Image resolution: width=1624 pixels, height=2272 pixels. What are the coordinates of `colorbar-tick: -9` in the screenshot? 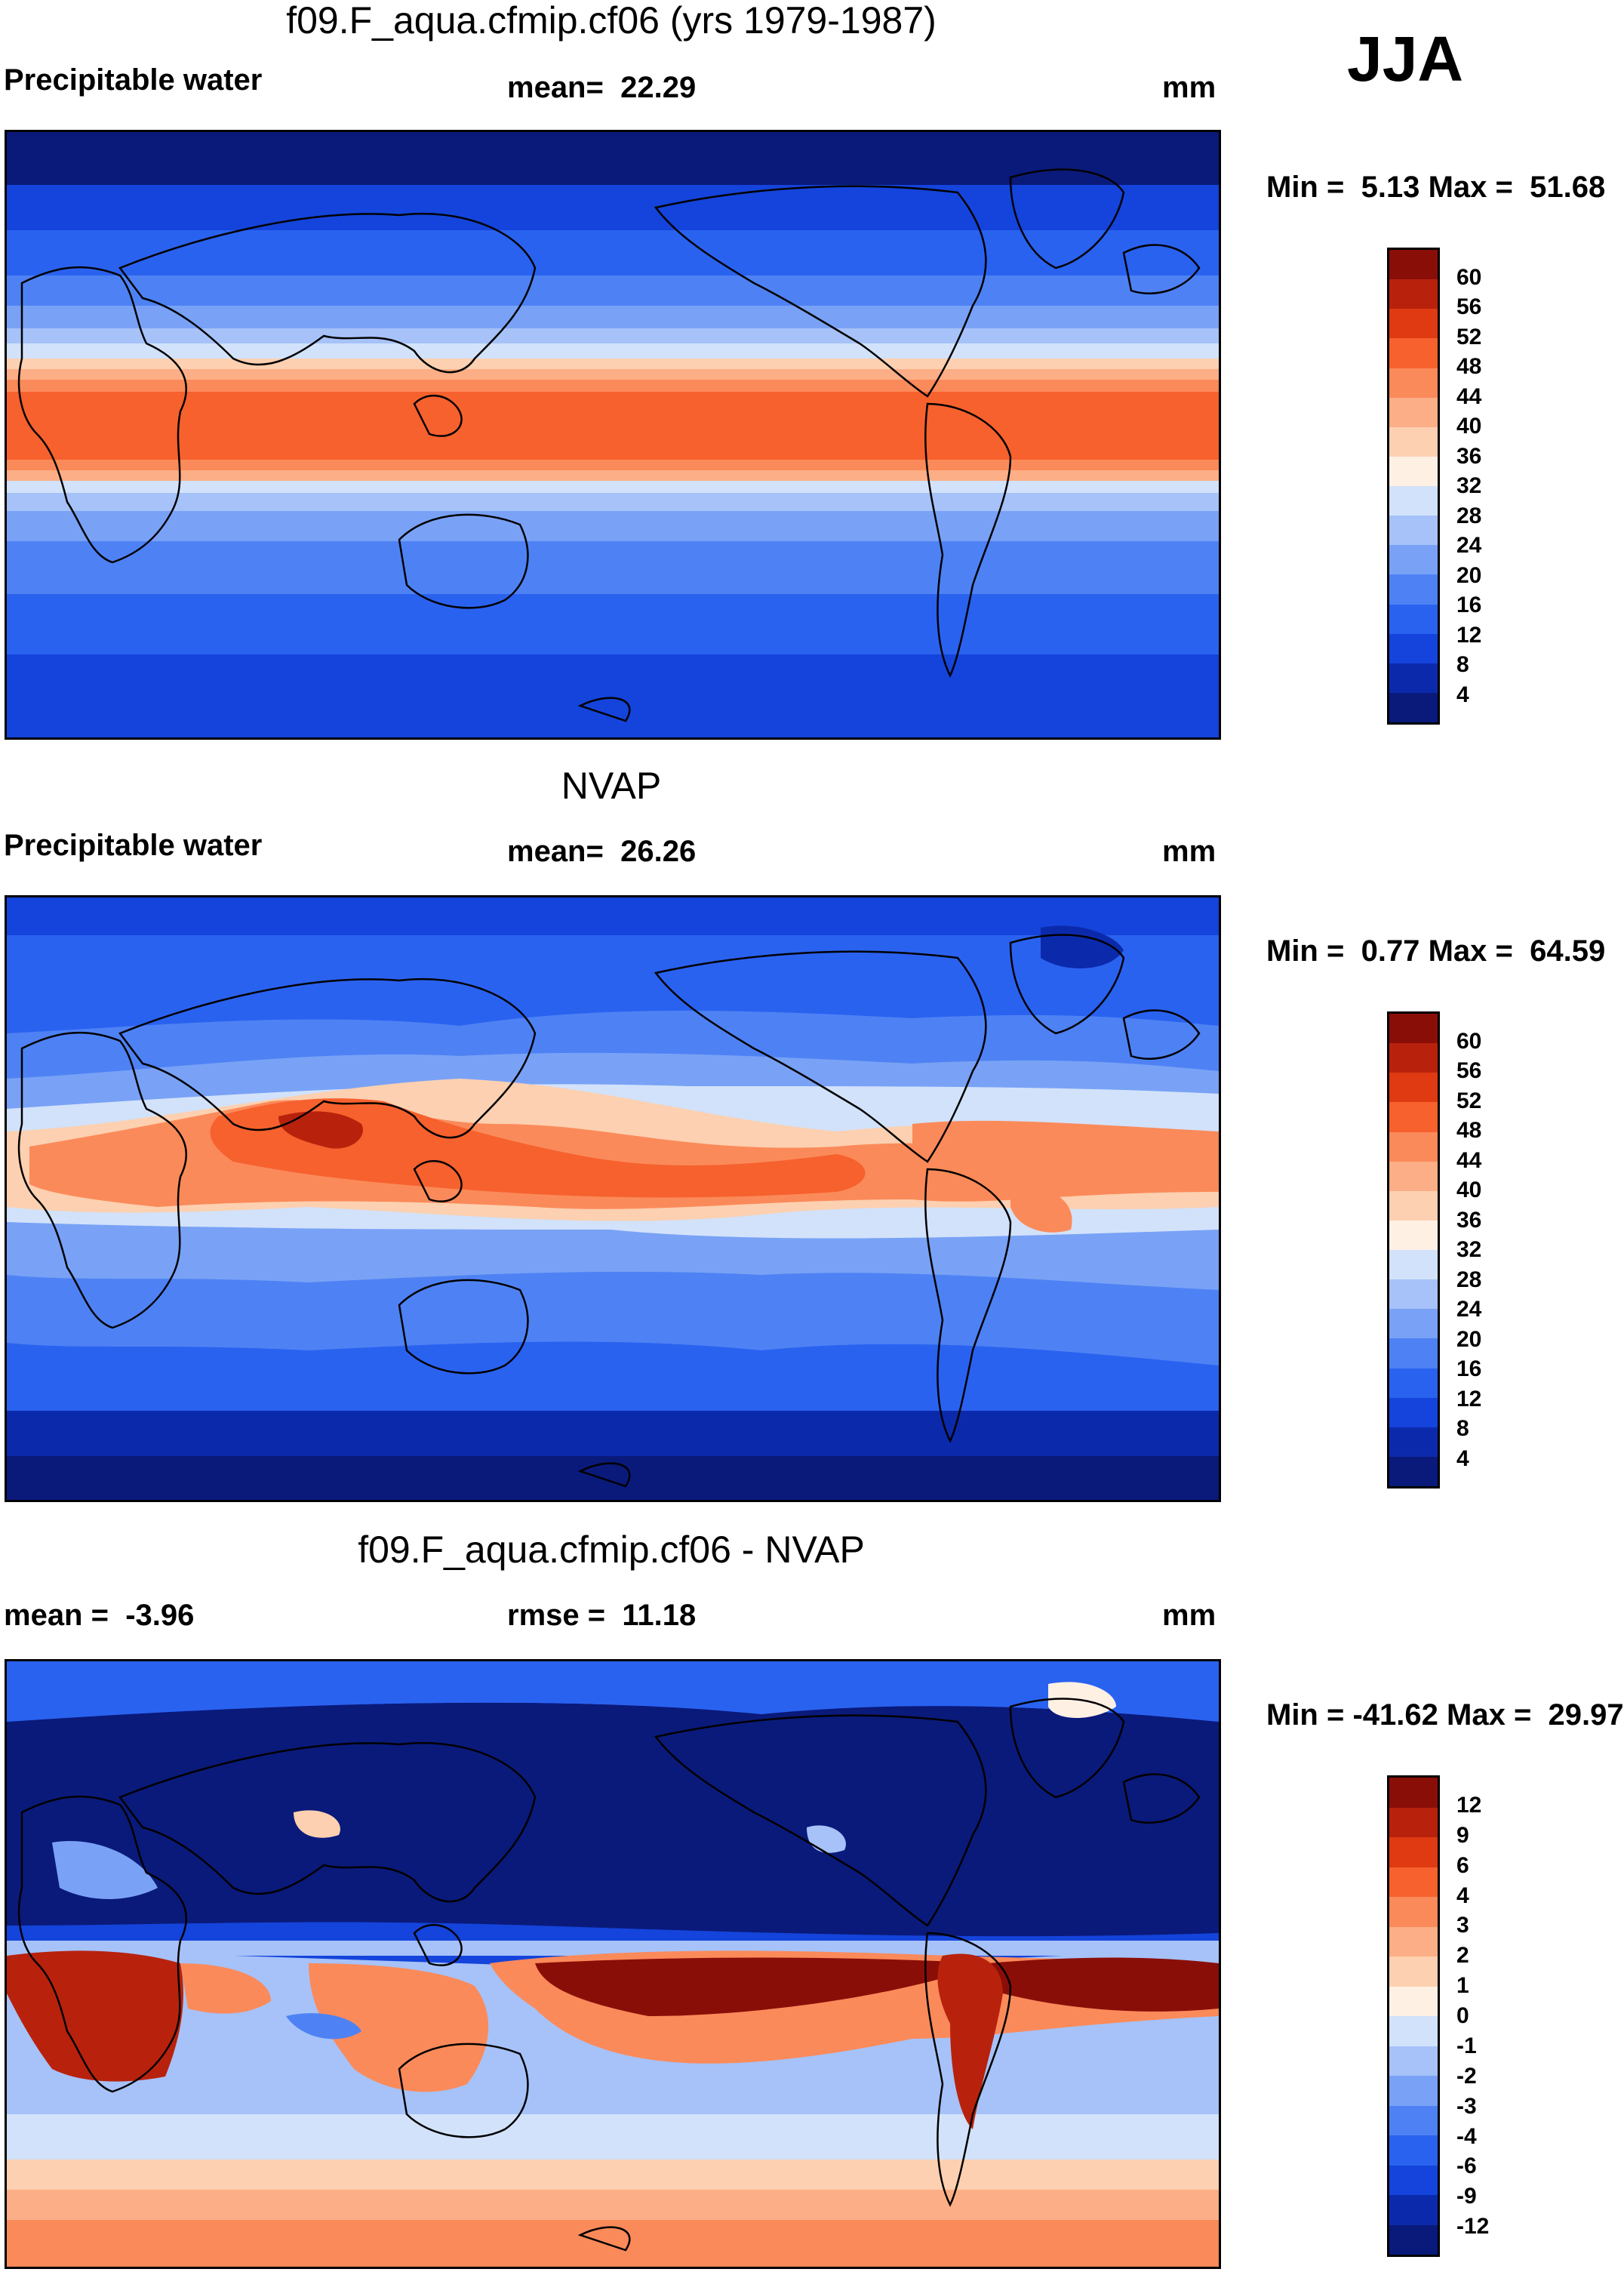 It's located at (1466, 2196).